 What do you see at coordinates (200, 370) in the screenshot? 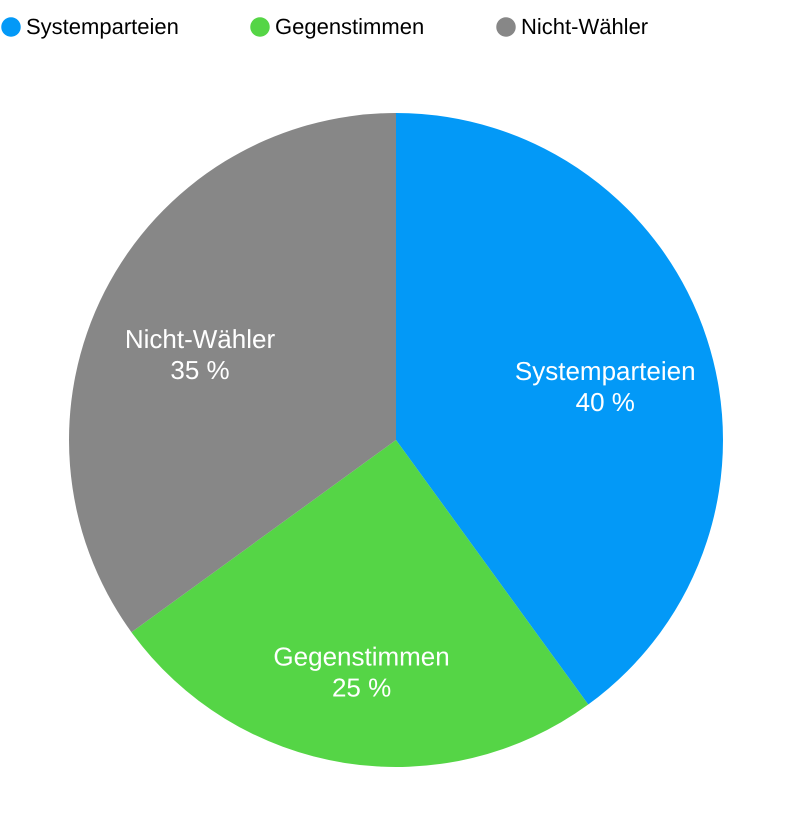
I see `data-label: 35 %` at bounding box center [200, 370].